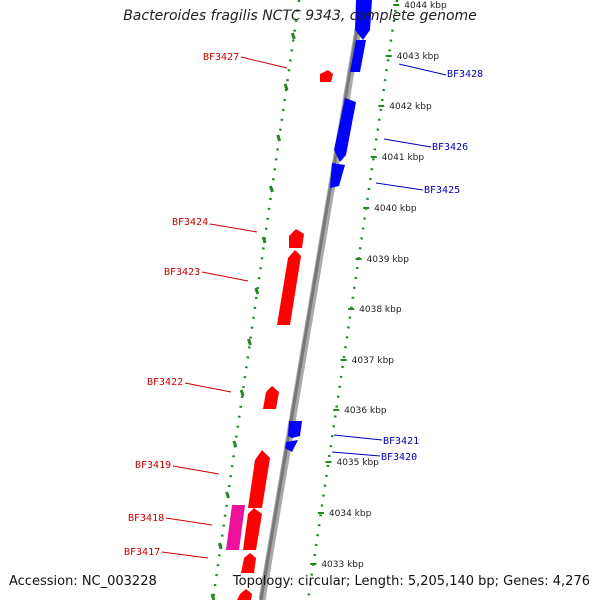 This screenshot has height=600, width=600. What do you see at coordinates (399, 457) in the screenshot?
I see `label-bf3420: BF3420` at bounding box center [399, 457].